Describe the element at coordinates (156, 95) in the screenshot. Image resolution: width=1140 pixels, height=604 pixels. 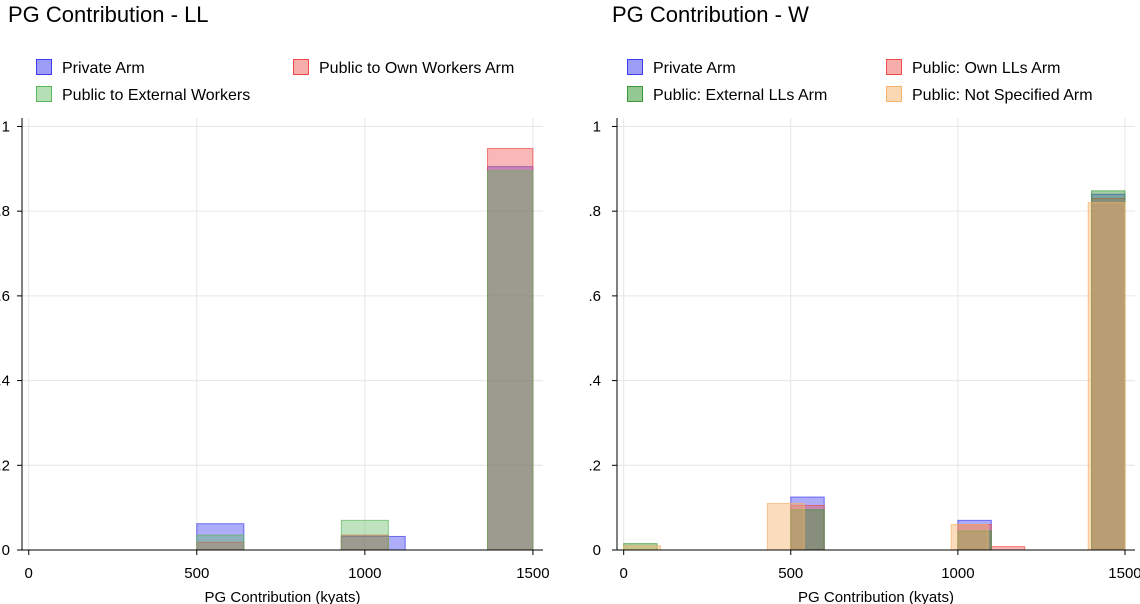
I see `legend-label: Public to External Workers` at that location.